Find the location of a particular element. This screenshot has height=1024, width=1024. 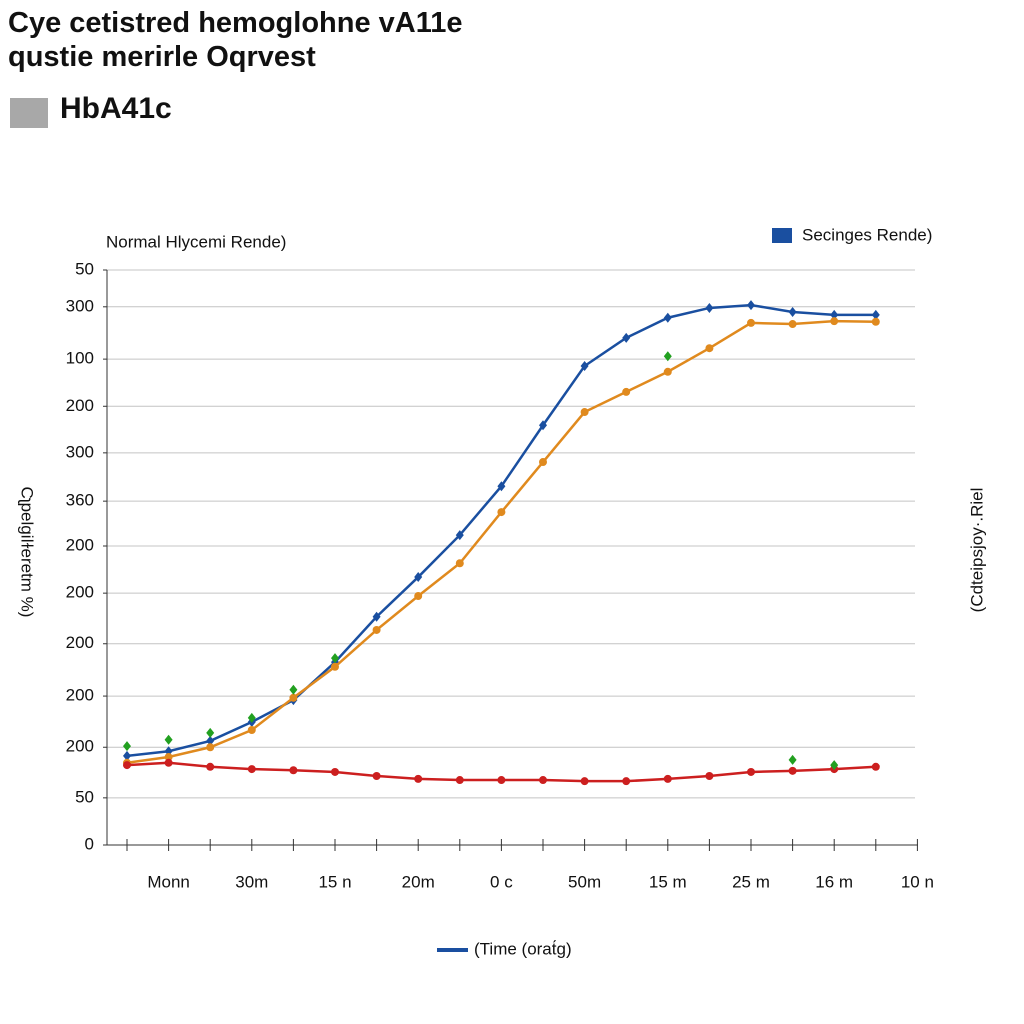

chart-title-line: Cye cetistred hemoglohne vA11e is located at coordinates (235, 23).